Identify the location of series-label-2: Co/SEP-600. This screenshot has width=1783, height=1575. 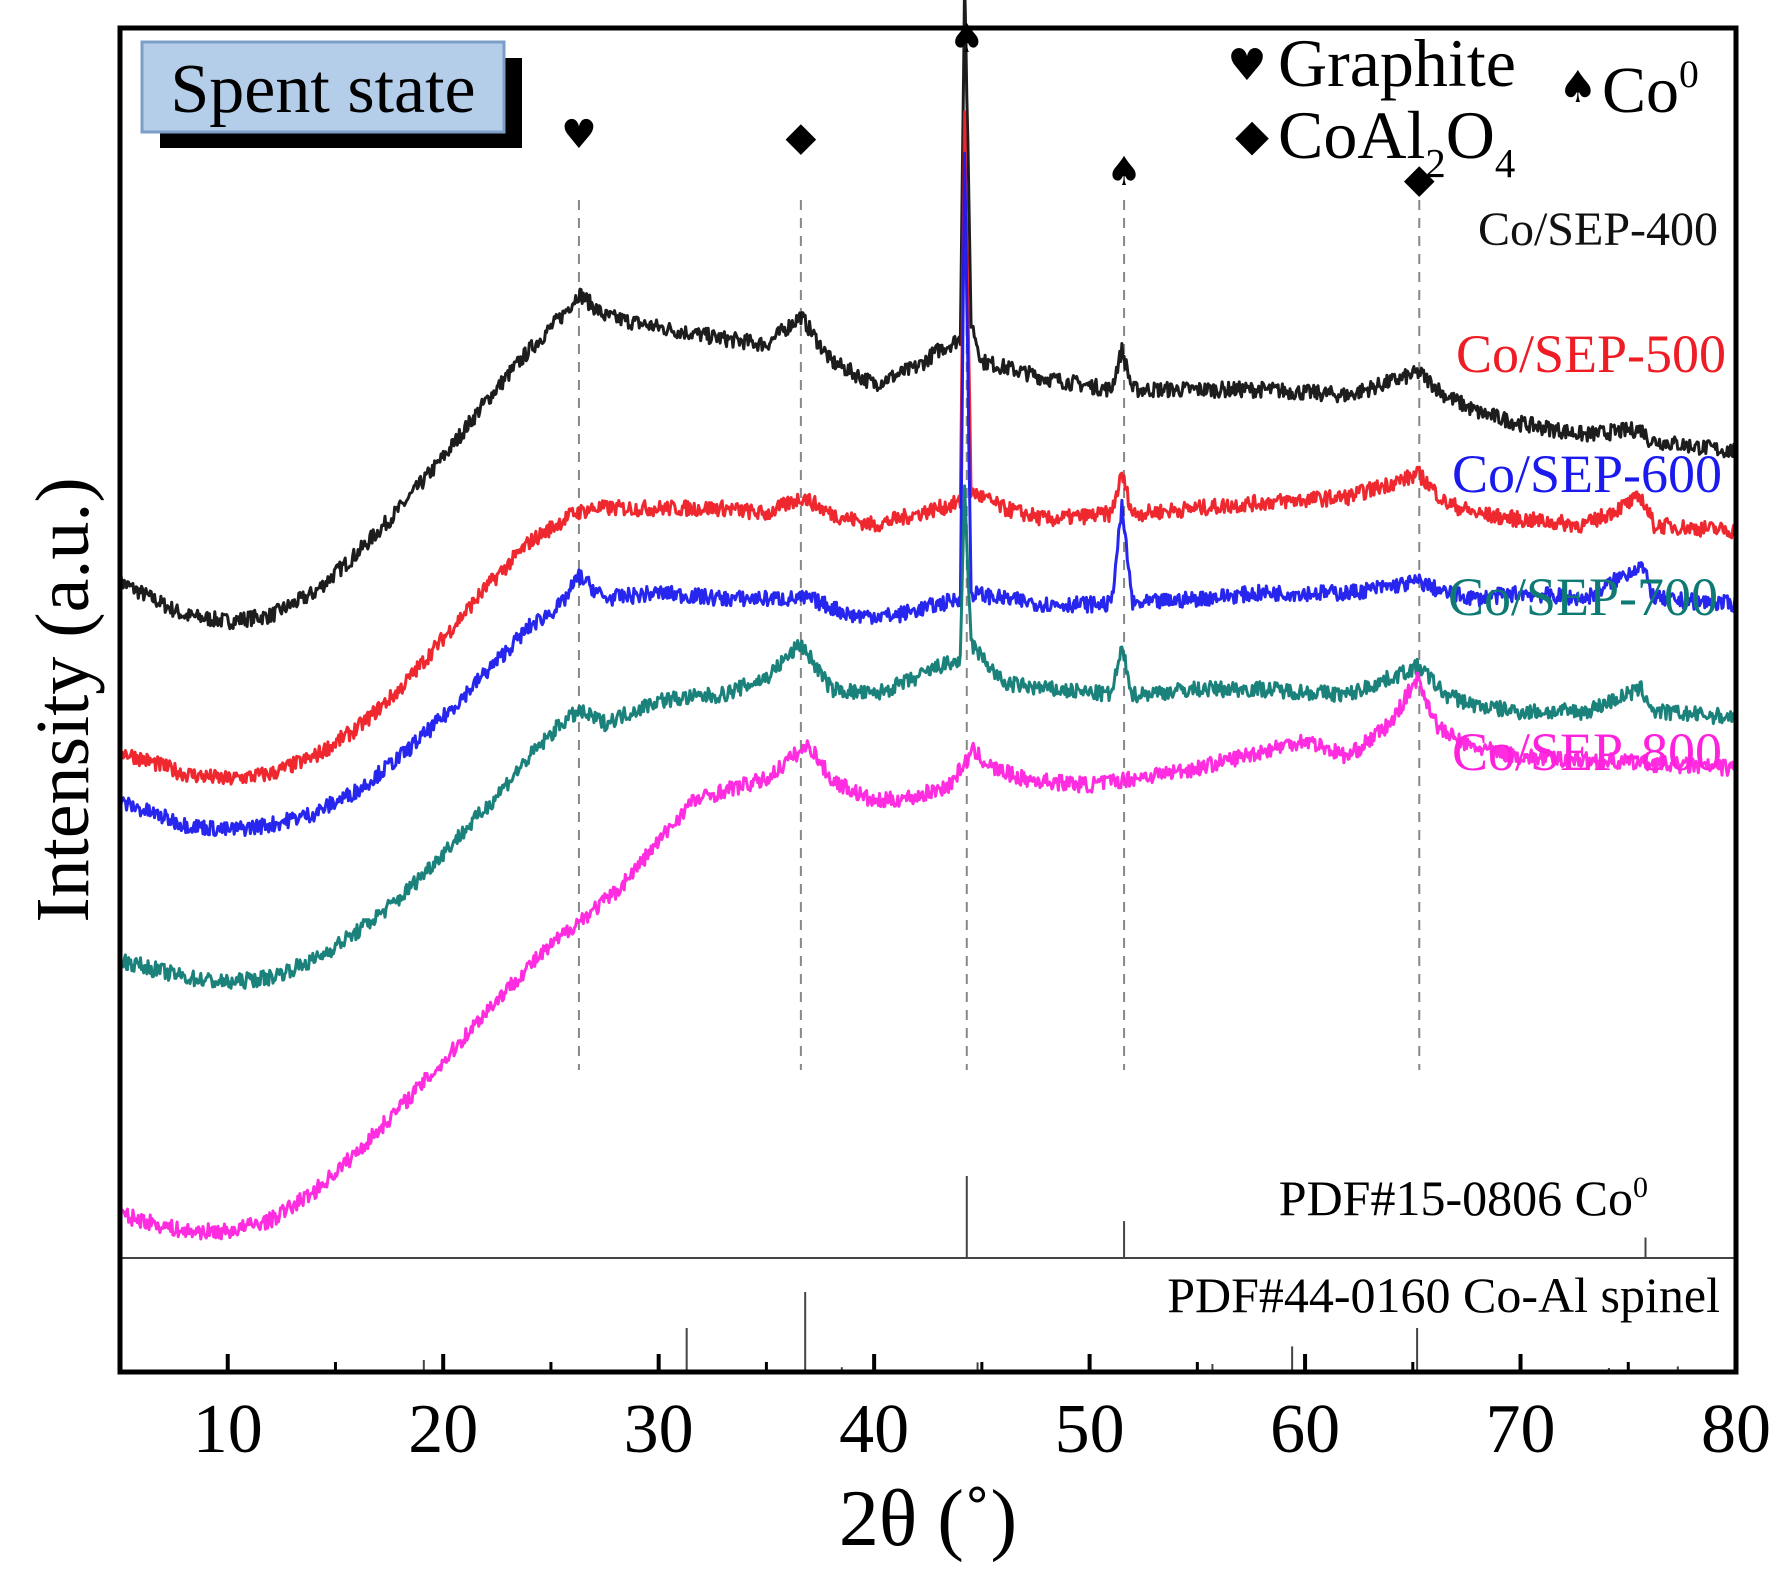
(1587, 474).